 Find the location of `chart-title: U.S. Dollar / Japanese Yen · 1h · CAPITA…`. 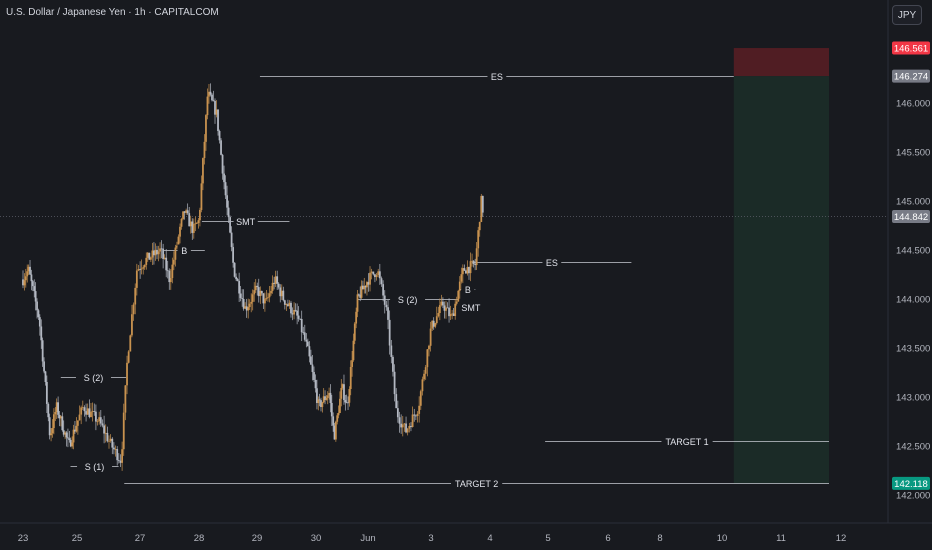

chart-title: U.S. Dollar / Japanese Yen · 1h · CAPITA… is located at coordinates (112, 12).